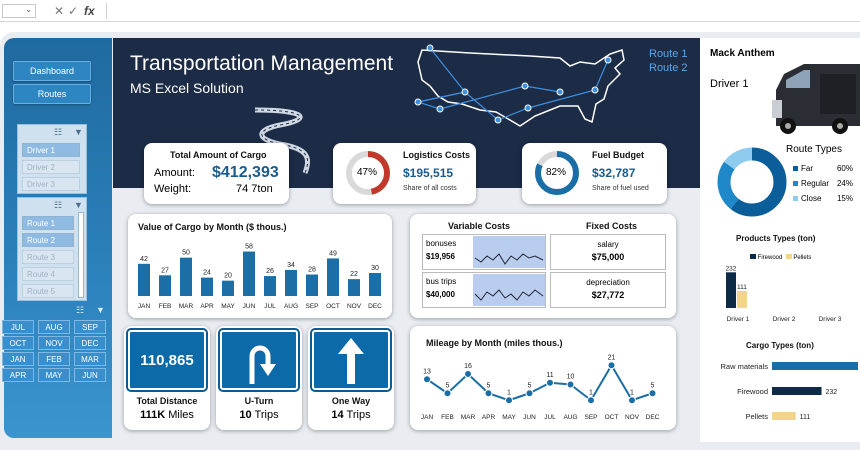 Image resolution: width=860 pixels, height=450 pixels. Describe the element at coordinates (48, 223) in the screenshot. I see `slicer-item-route-1: Route 1` at that location.